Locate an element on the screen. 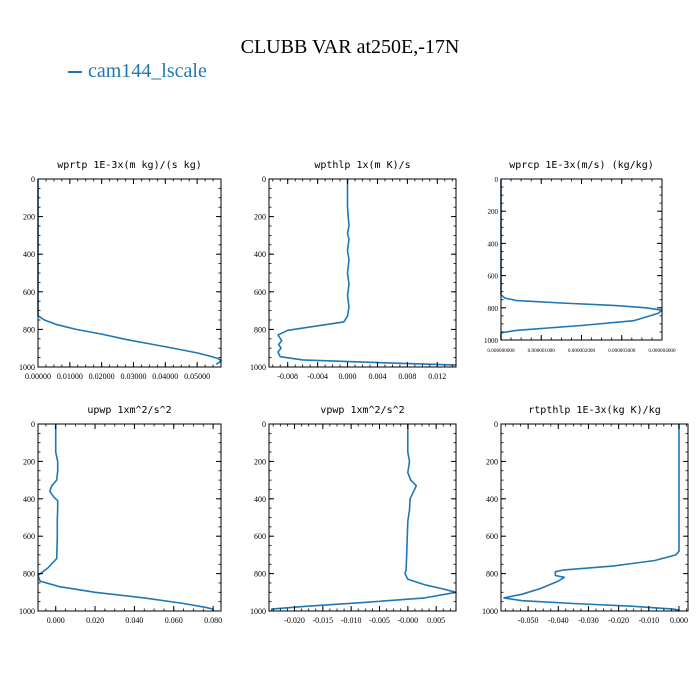  x-tick-label: 0.03000 is located at coordinates (133, 376).